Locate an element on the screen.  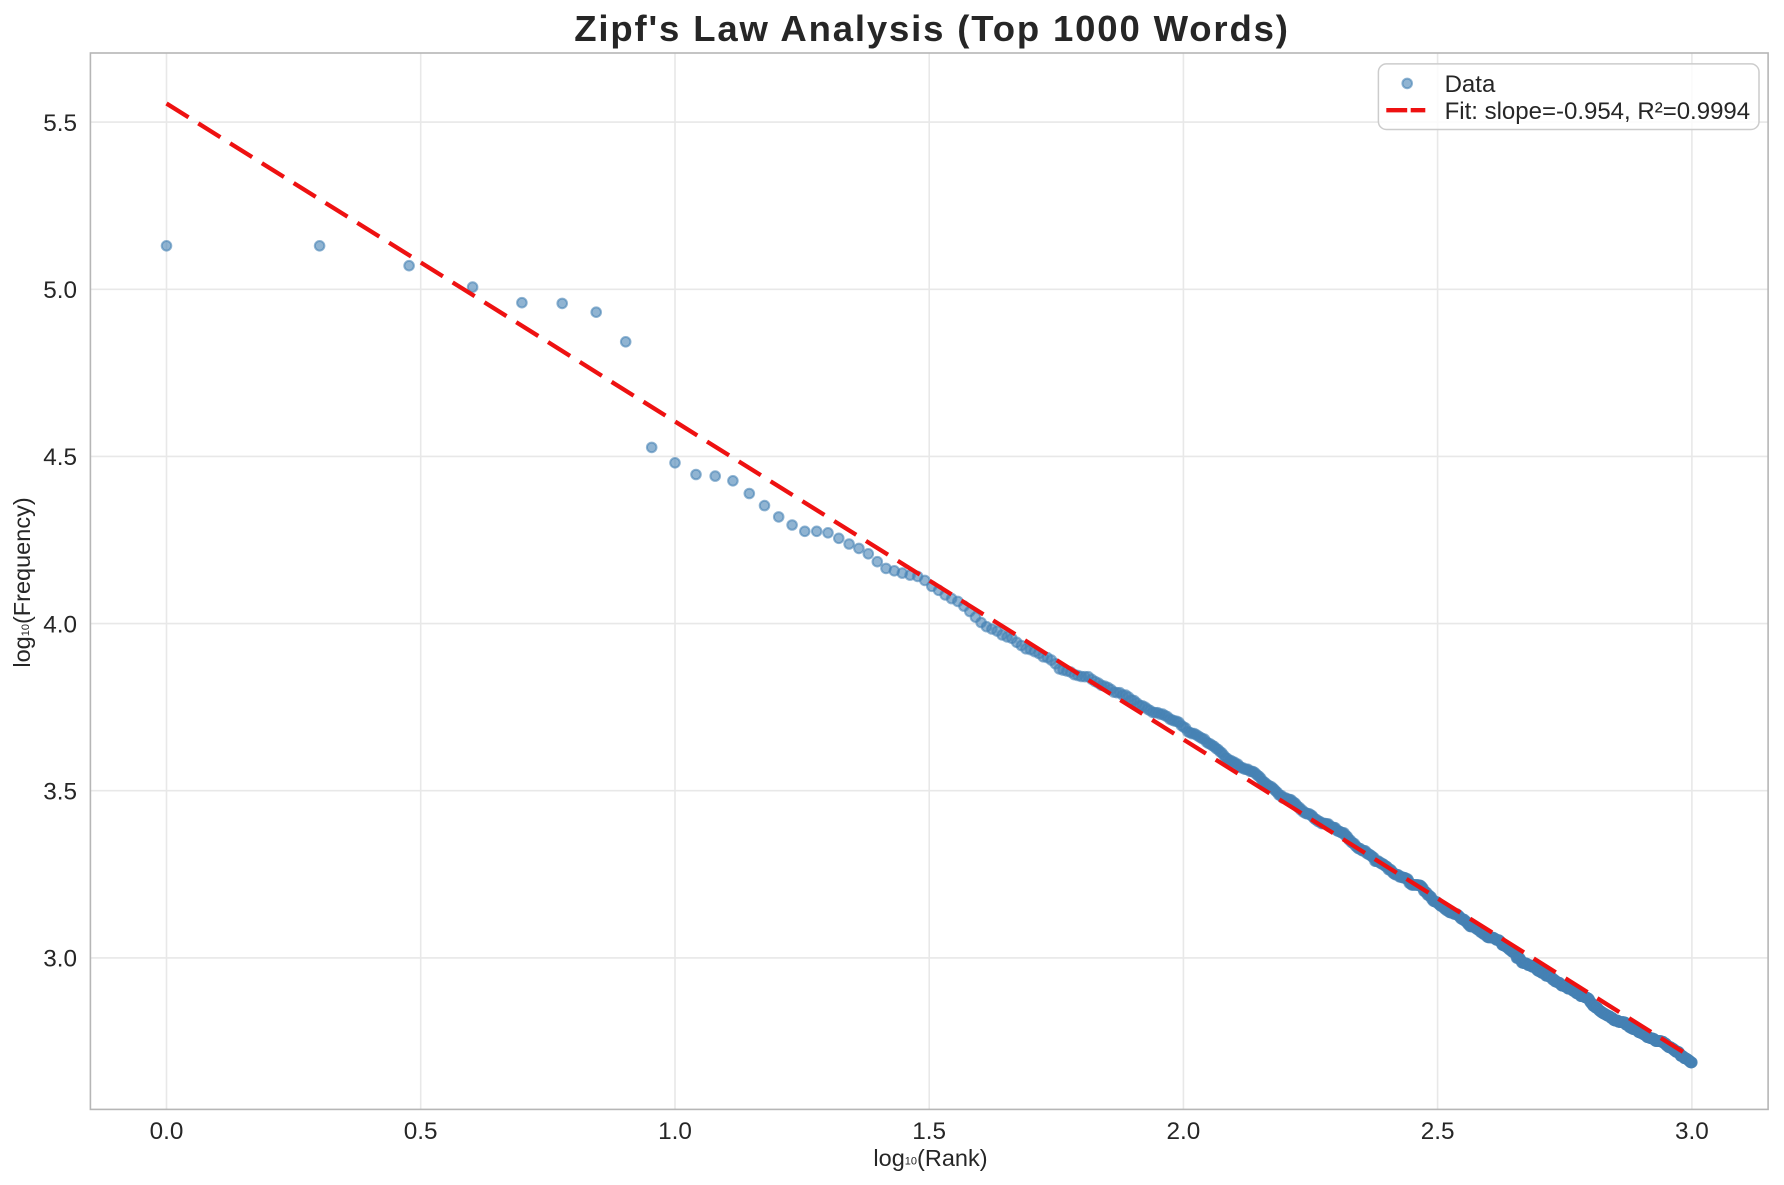
svg-text: 5.0 is located at coordinates (60, 290).